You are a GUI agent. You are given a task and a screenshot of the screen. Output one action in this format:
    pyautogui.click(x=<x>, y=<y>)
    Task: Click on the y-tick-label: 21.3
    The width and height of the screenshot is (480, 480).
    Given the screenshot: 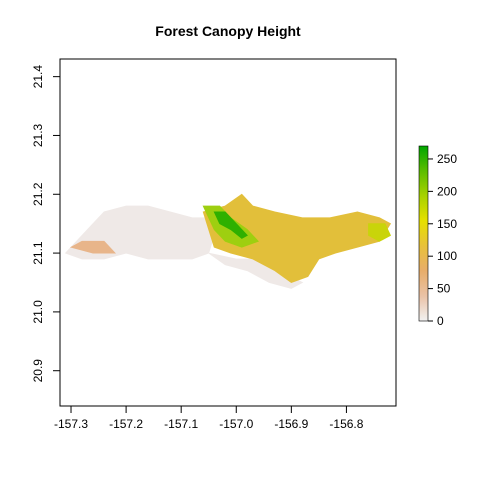 What is the action you would take?
    pyautogui.click(x=38, y=135)
    